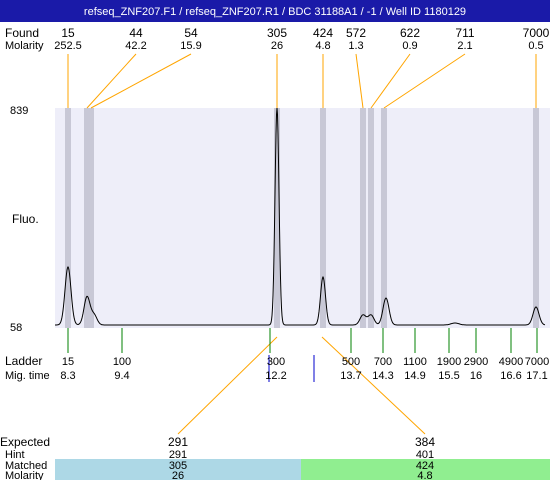 The height and width of the screenshot is (480, 550). Describe the element at coordinates (510, 376) in the screenshot. I see `mig-time: 16.6` at that location.